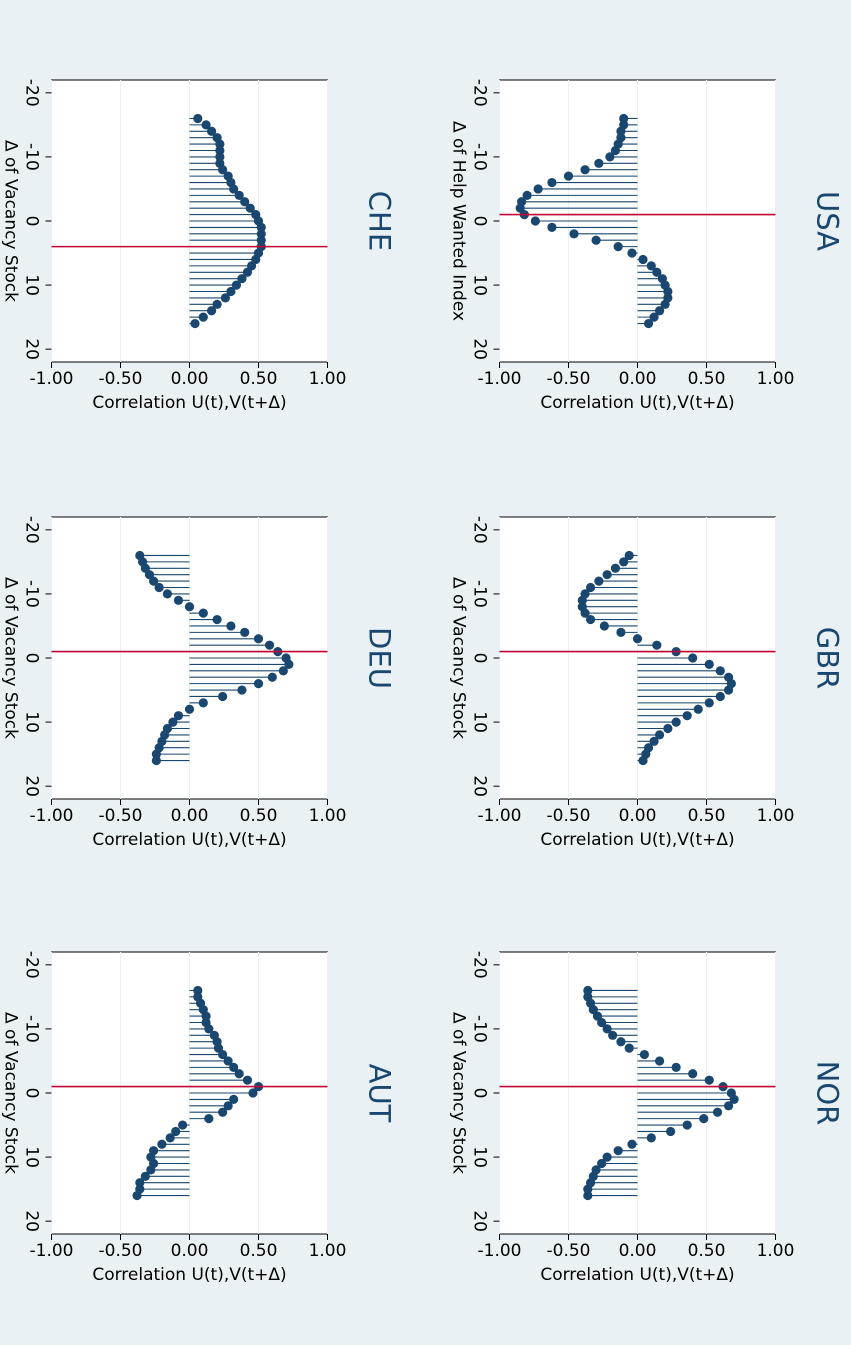  Describe the element at coordinates (121, 1251) in the screenshot. I see `panel-aut-ytick-label: -0.50` at that location.